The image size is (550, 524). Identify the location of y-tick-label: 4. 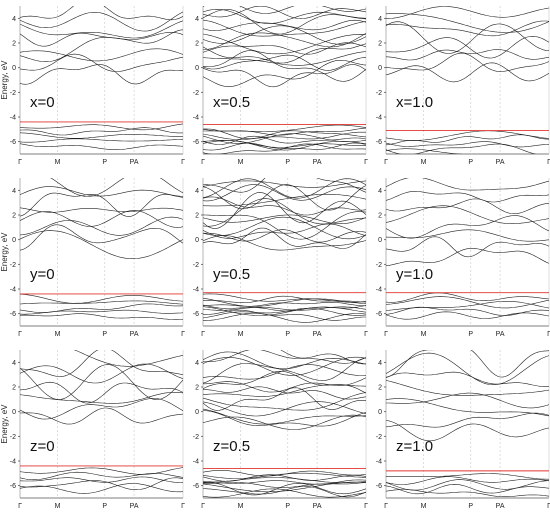
(197, 191).